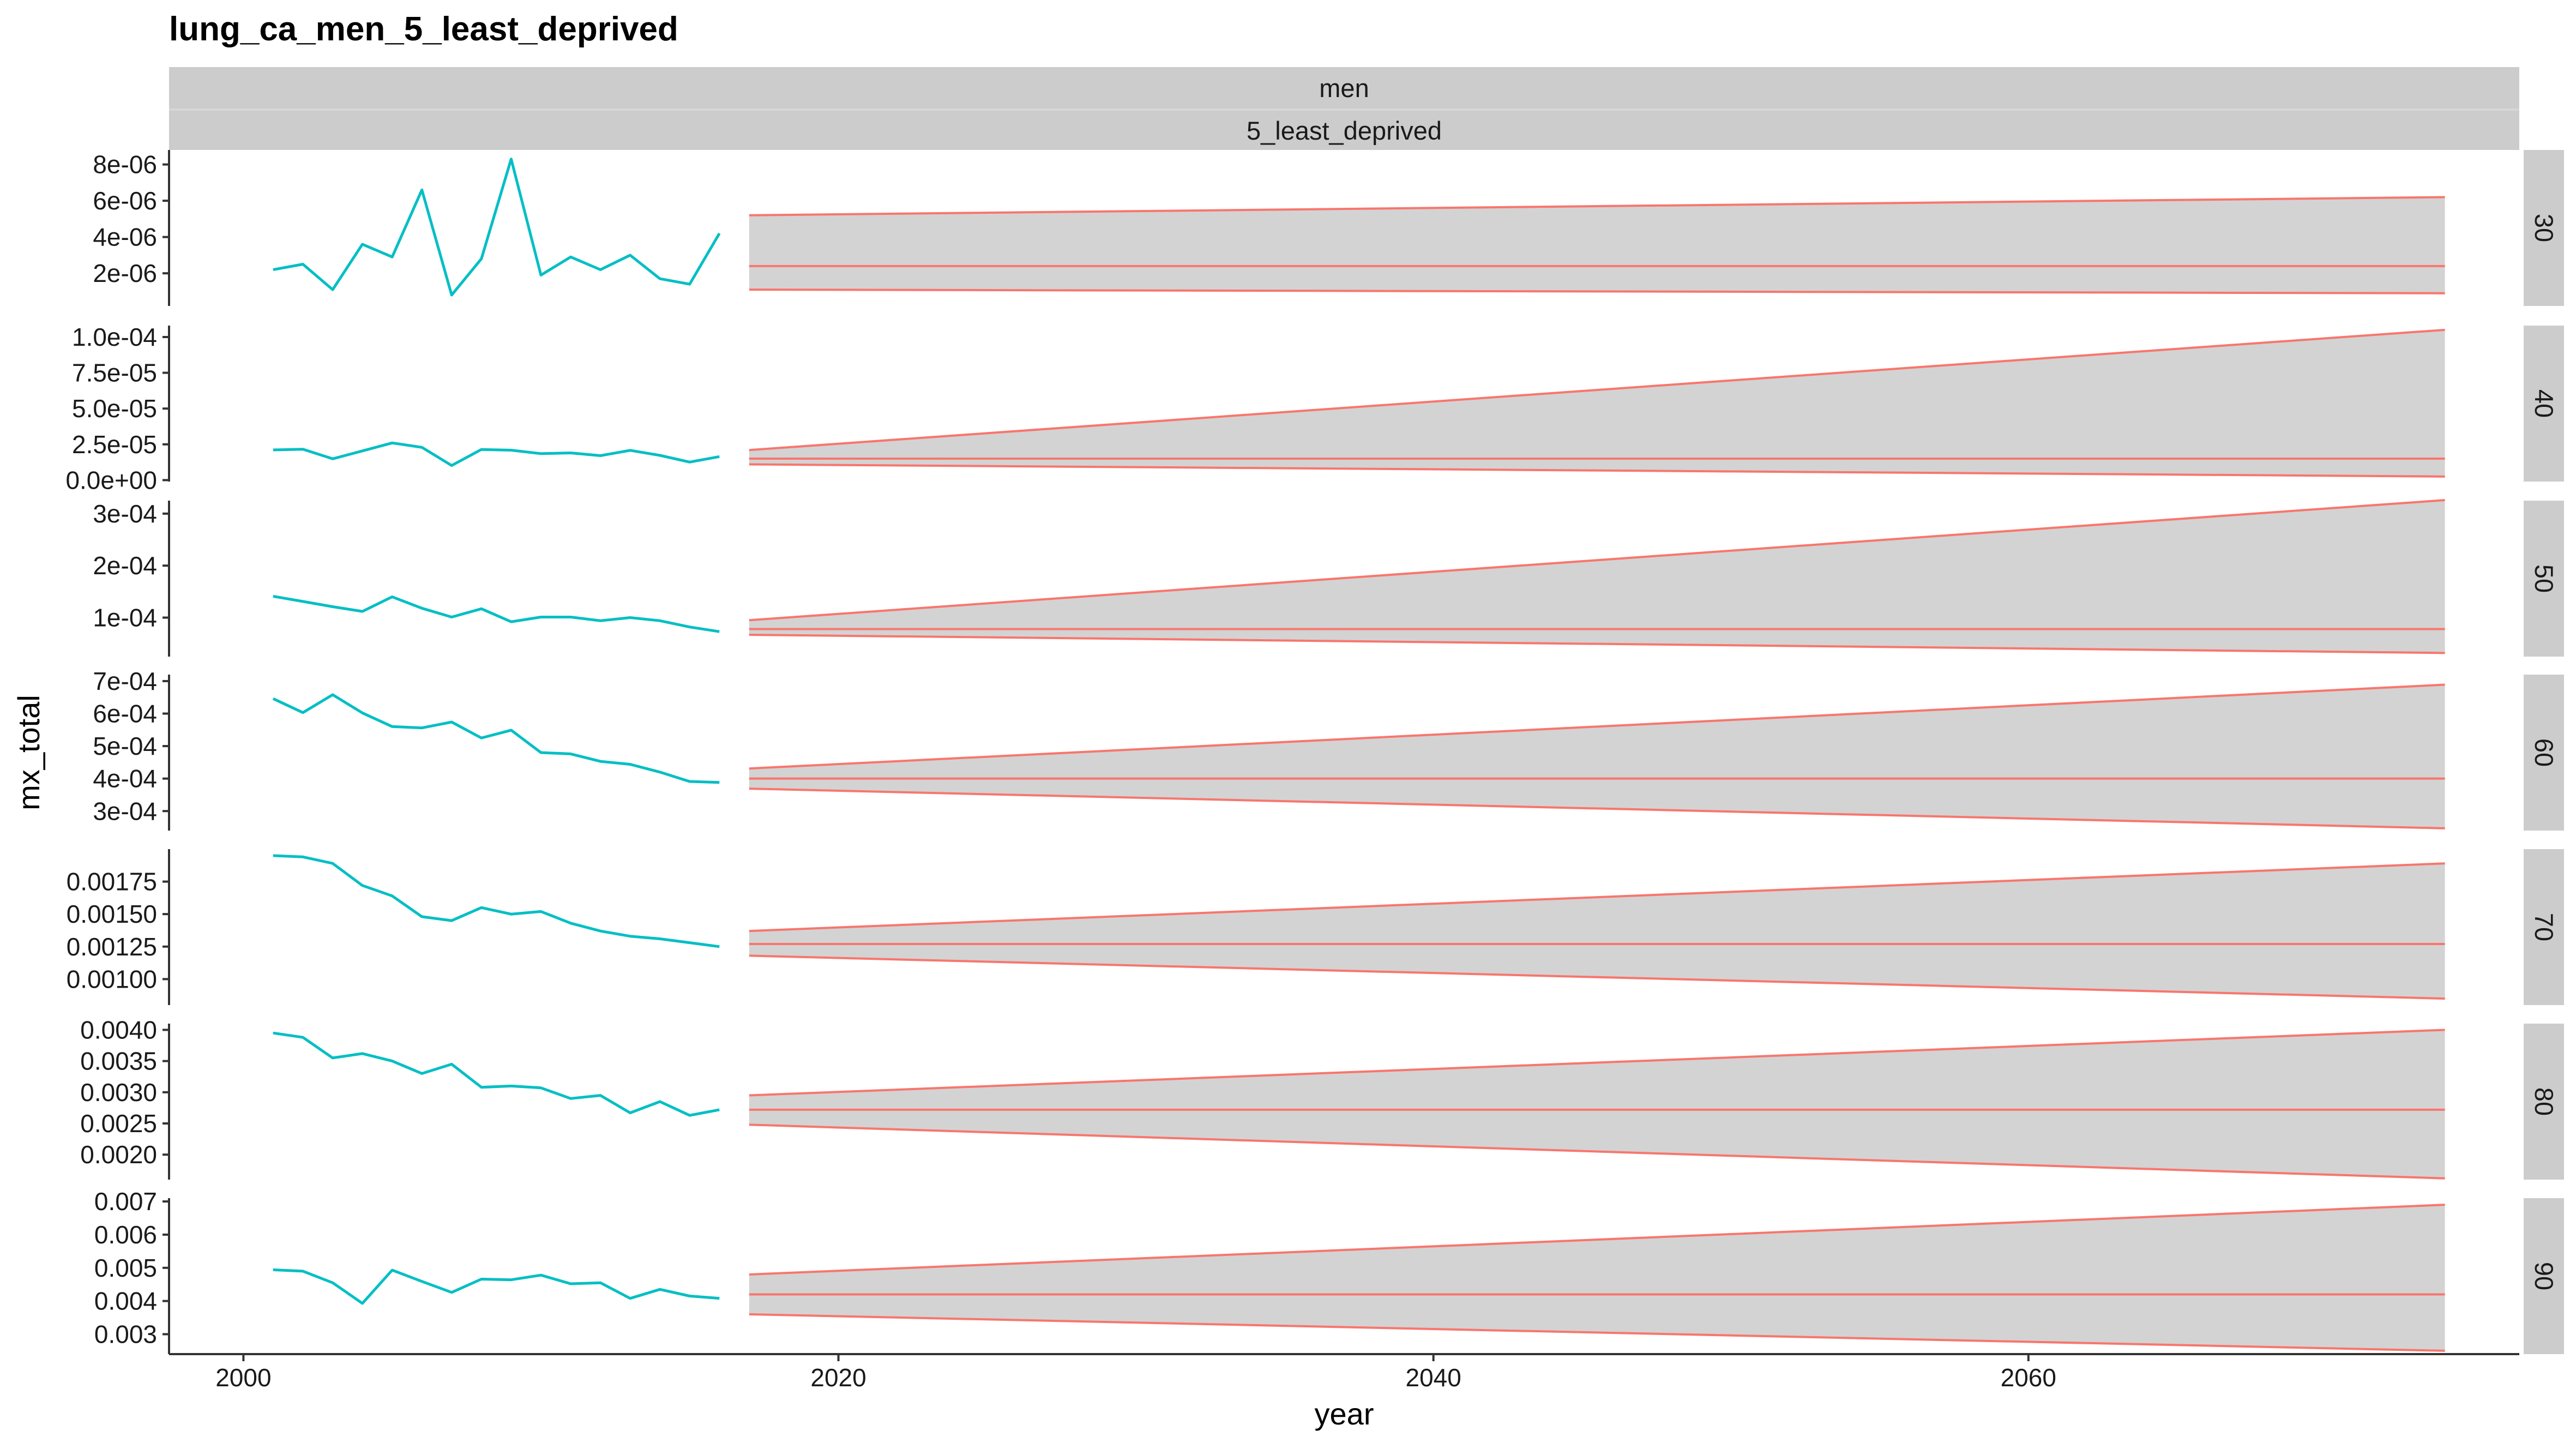  Describe the element at coordinates (423, 29) in the screenshot. I see `chart-title: lung_ca_men_5_least_deprived` at that location.